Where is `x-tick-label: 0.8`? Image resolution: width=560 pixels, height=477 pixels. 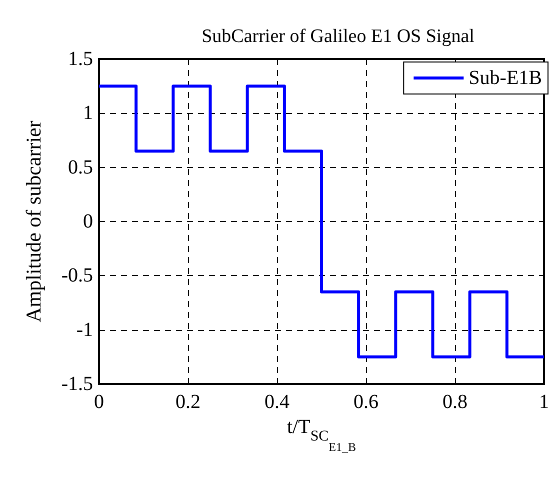 x-tick-label: 0.8 is located at coordinates (455, 402).